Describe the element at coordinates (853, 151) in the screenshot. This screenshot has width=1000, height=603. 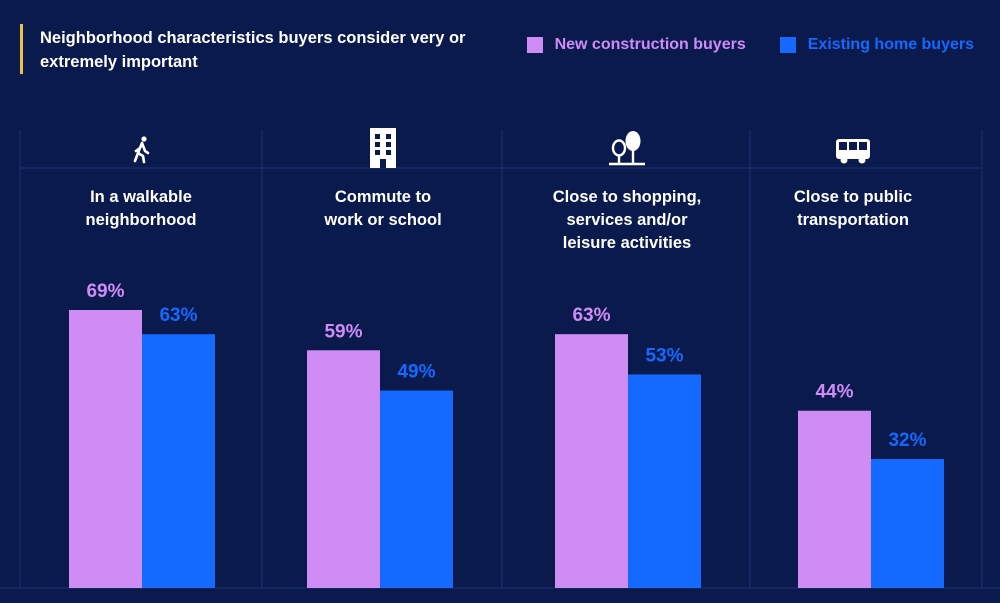
I see `bus-icon` at that location.